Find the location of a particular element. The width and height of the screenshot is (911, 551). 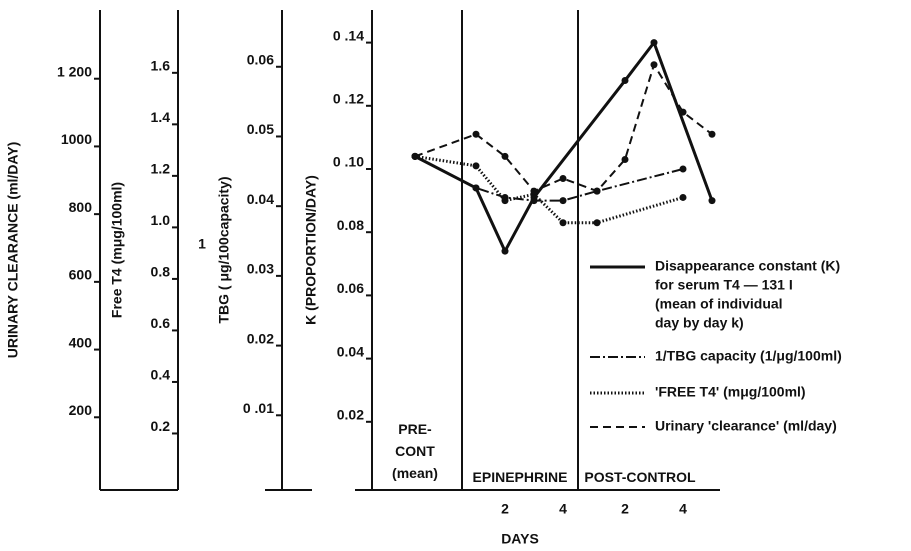

legend-label: day by day k) is located at coordinates (699, 323).